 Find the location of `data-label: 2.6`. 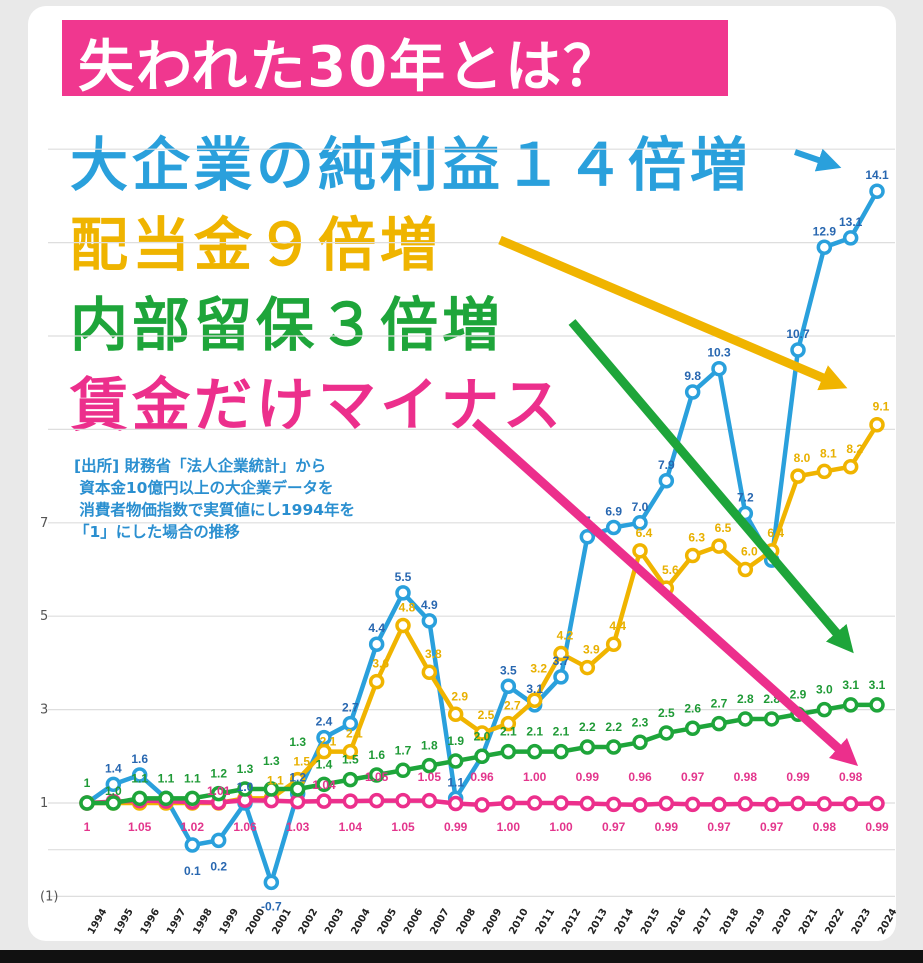

data-label: 2.6 is located at coordinates (692, 708).